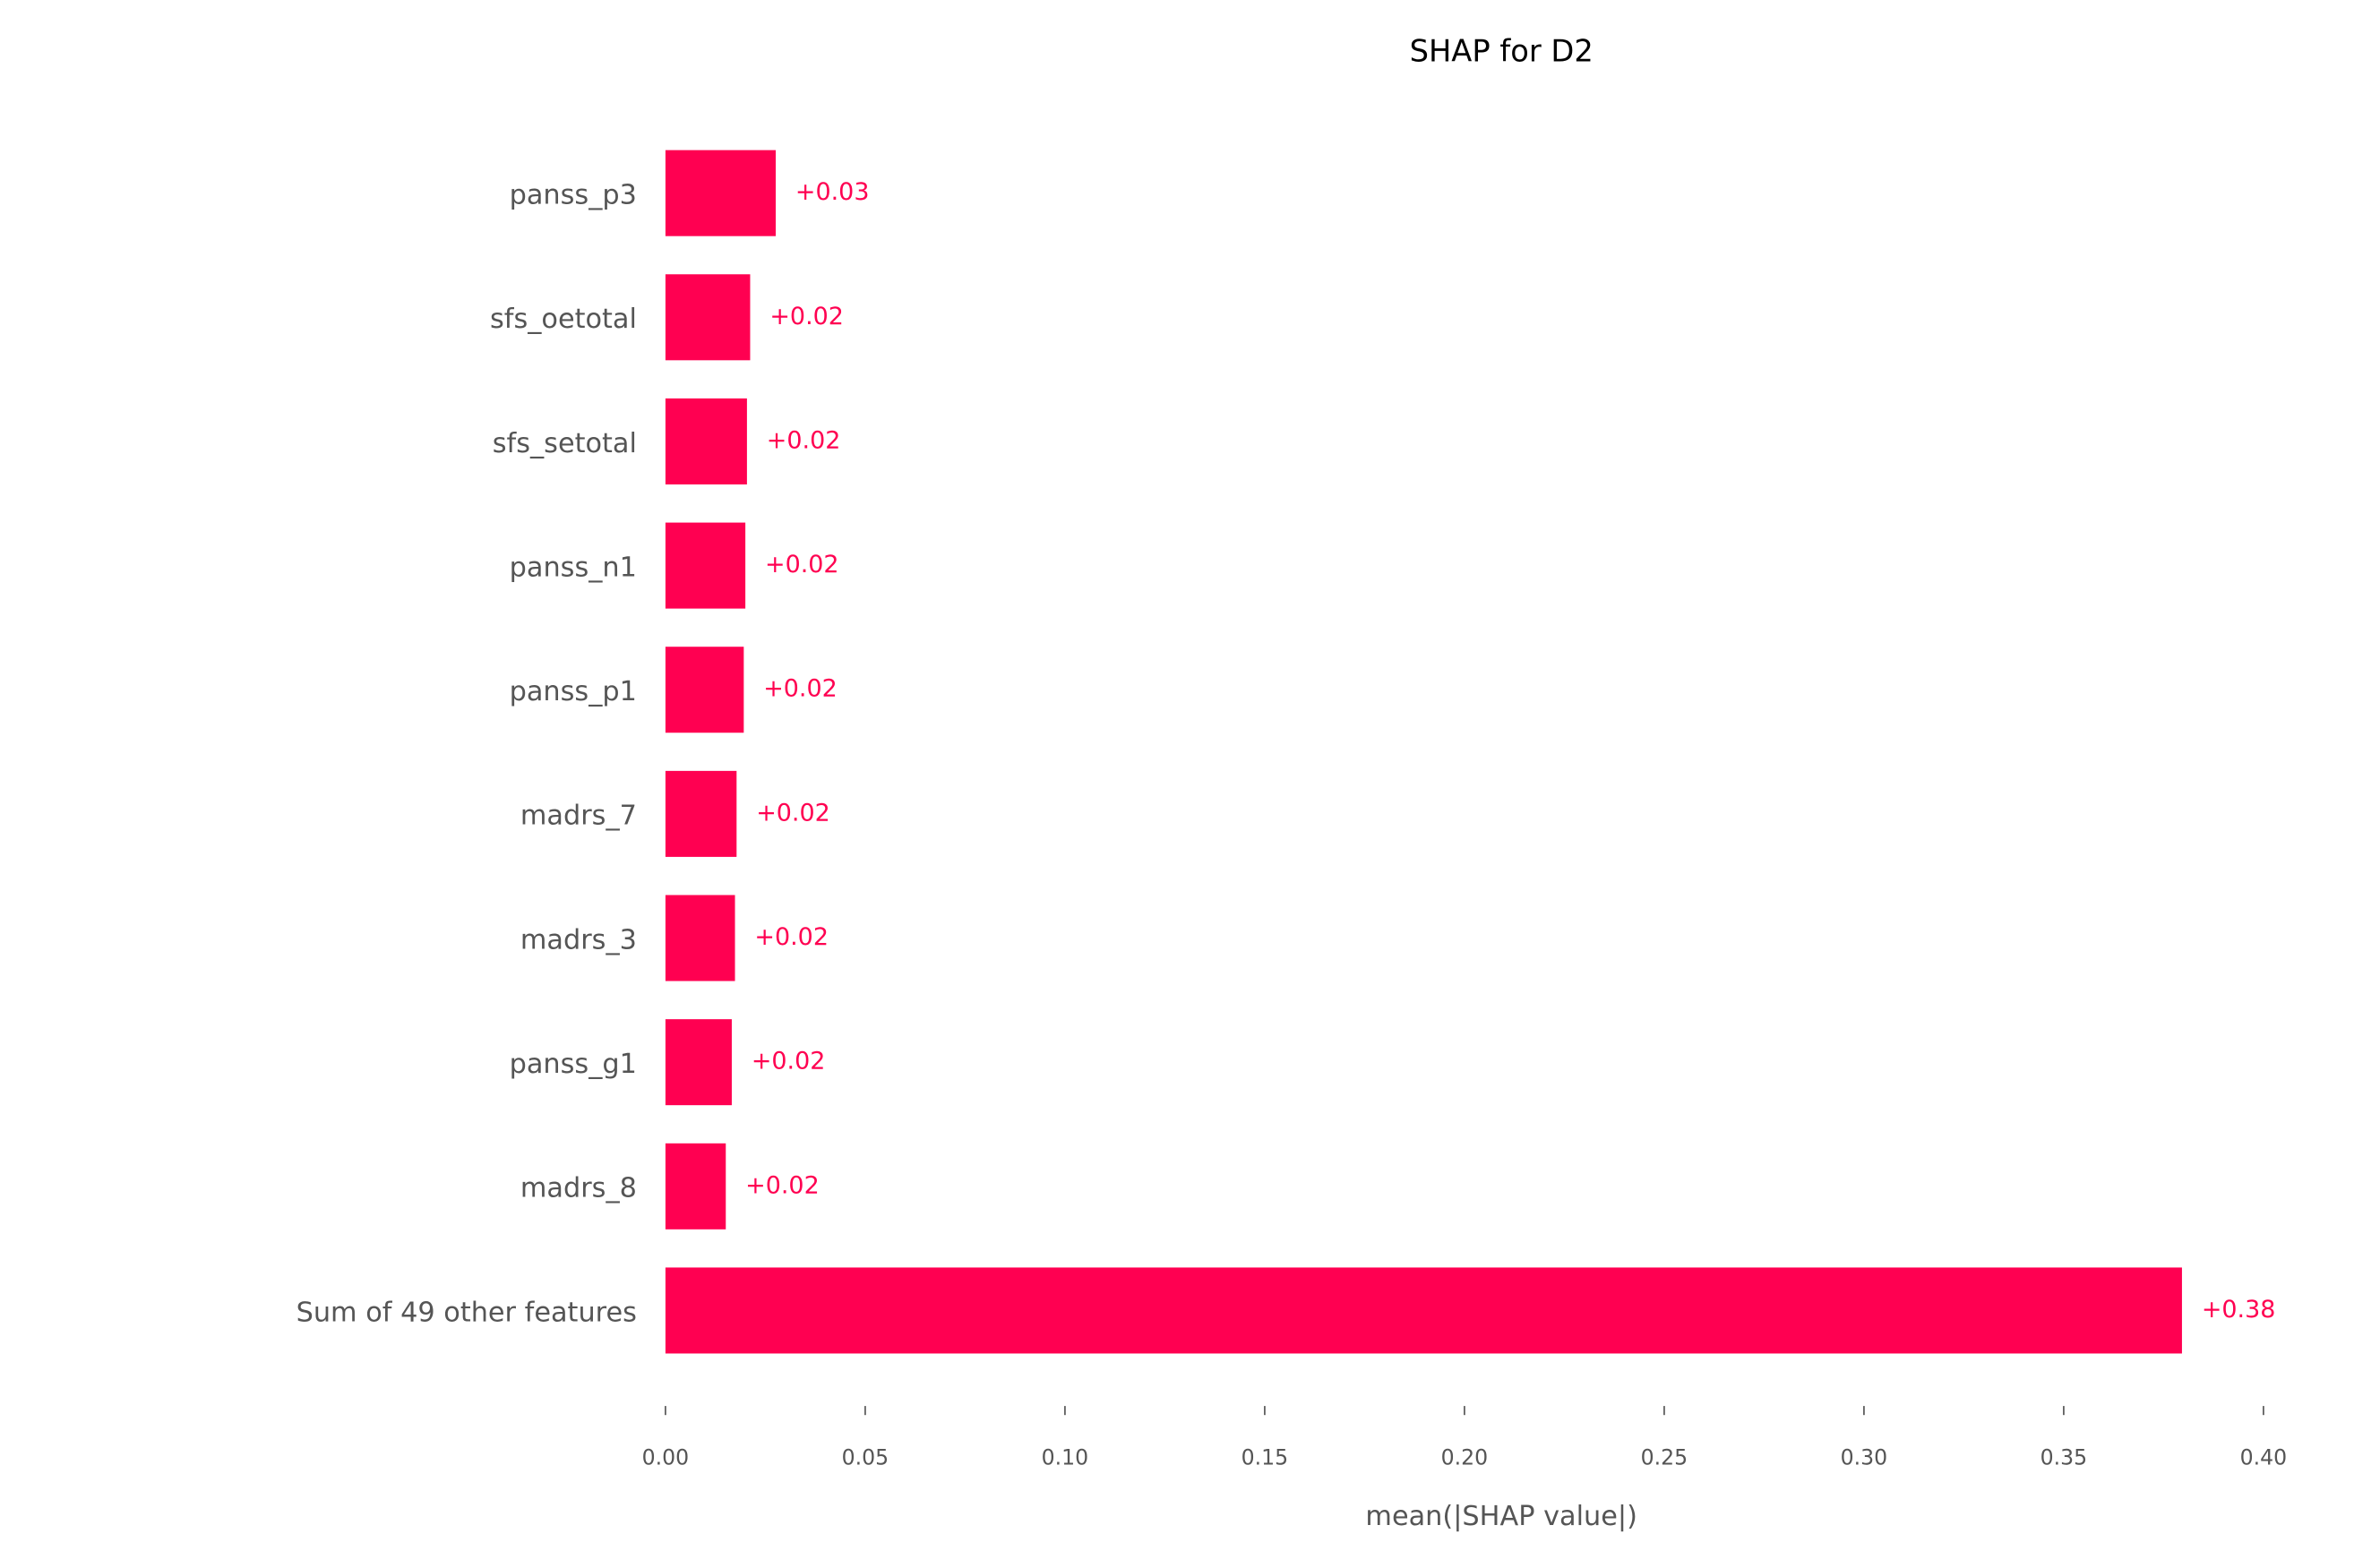 The width and height of the screenshot is (2354, 1568). Describe the element at coordinates (1664, 1457) in the screenshot. I see `x-tick-label: 0.25` at that location.